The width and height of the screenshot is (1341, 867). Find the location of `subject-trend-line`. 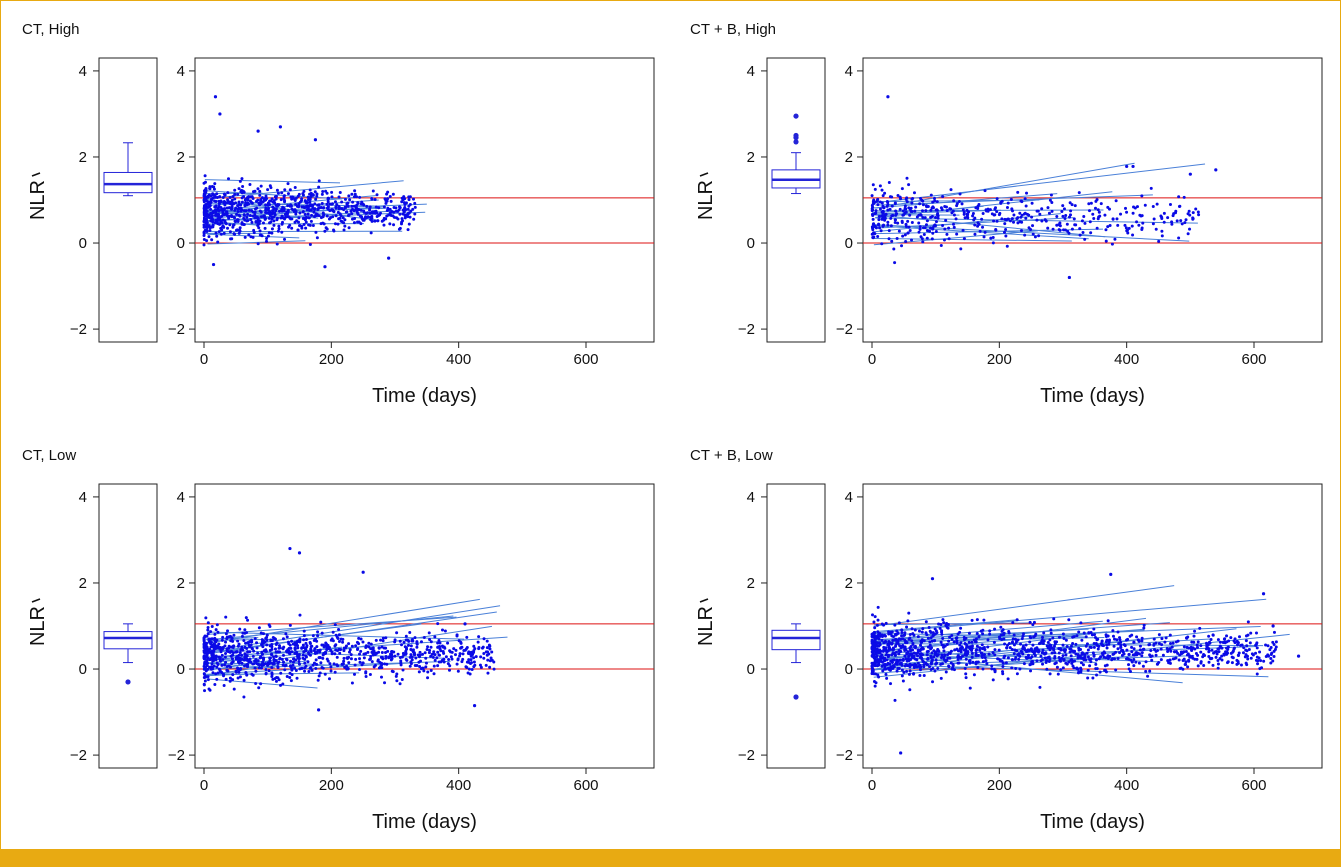

subject-trend-line is located at coordinates (1071, 670).